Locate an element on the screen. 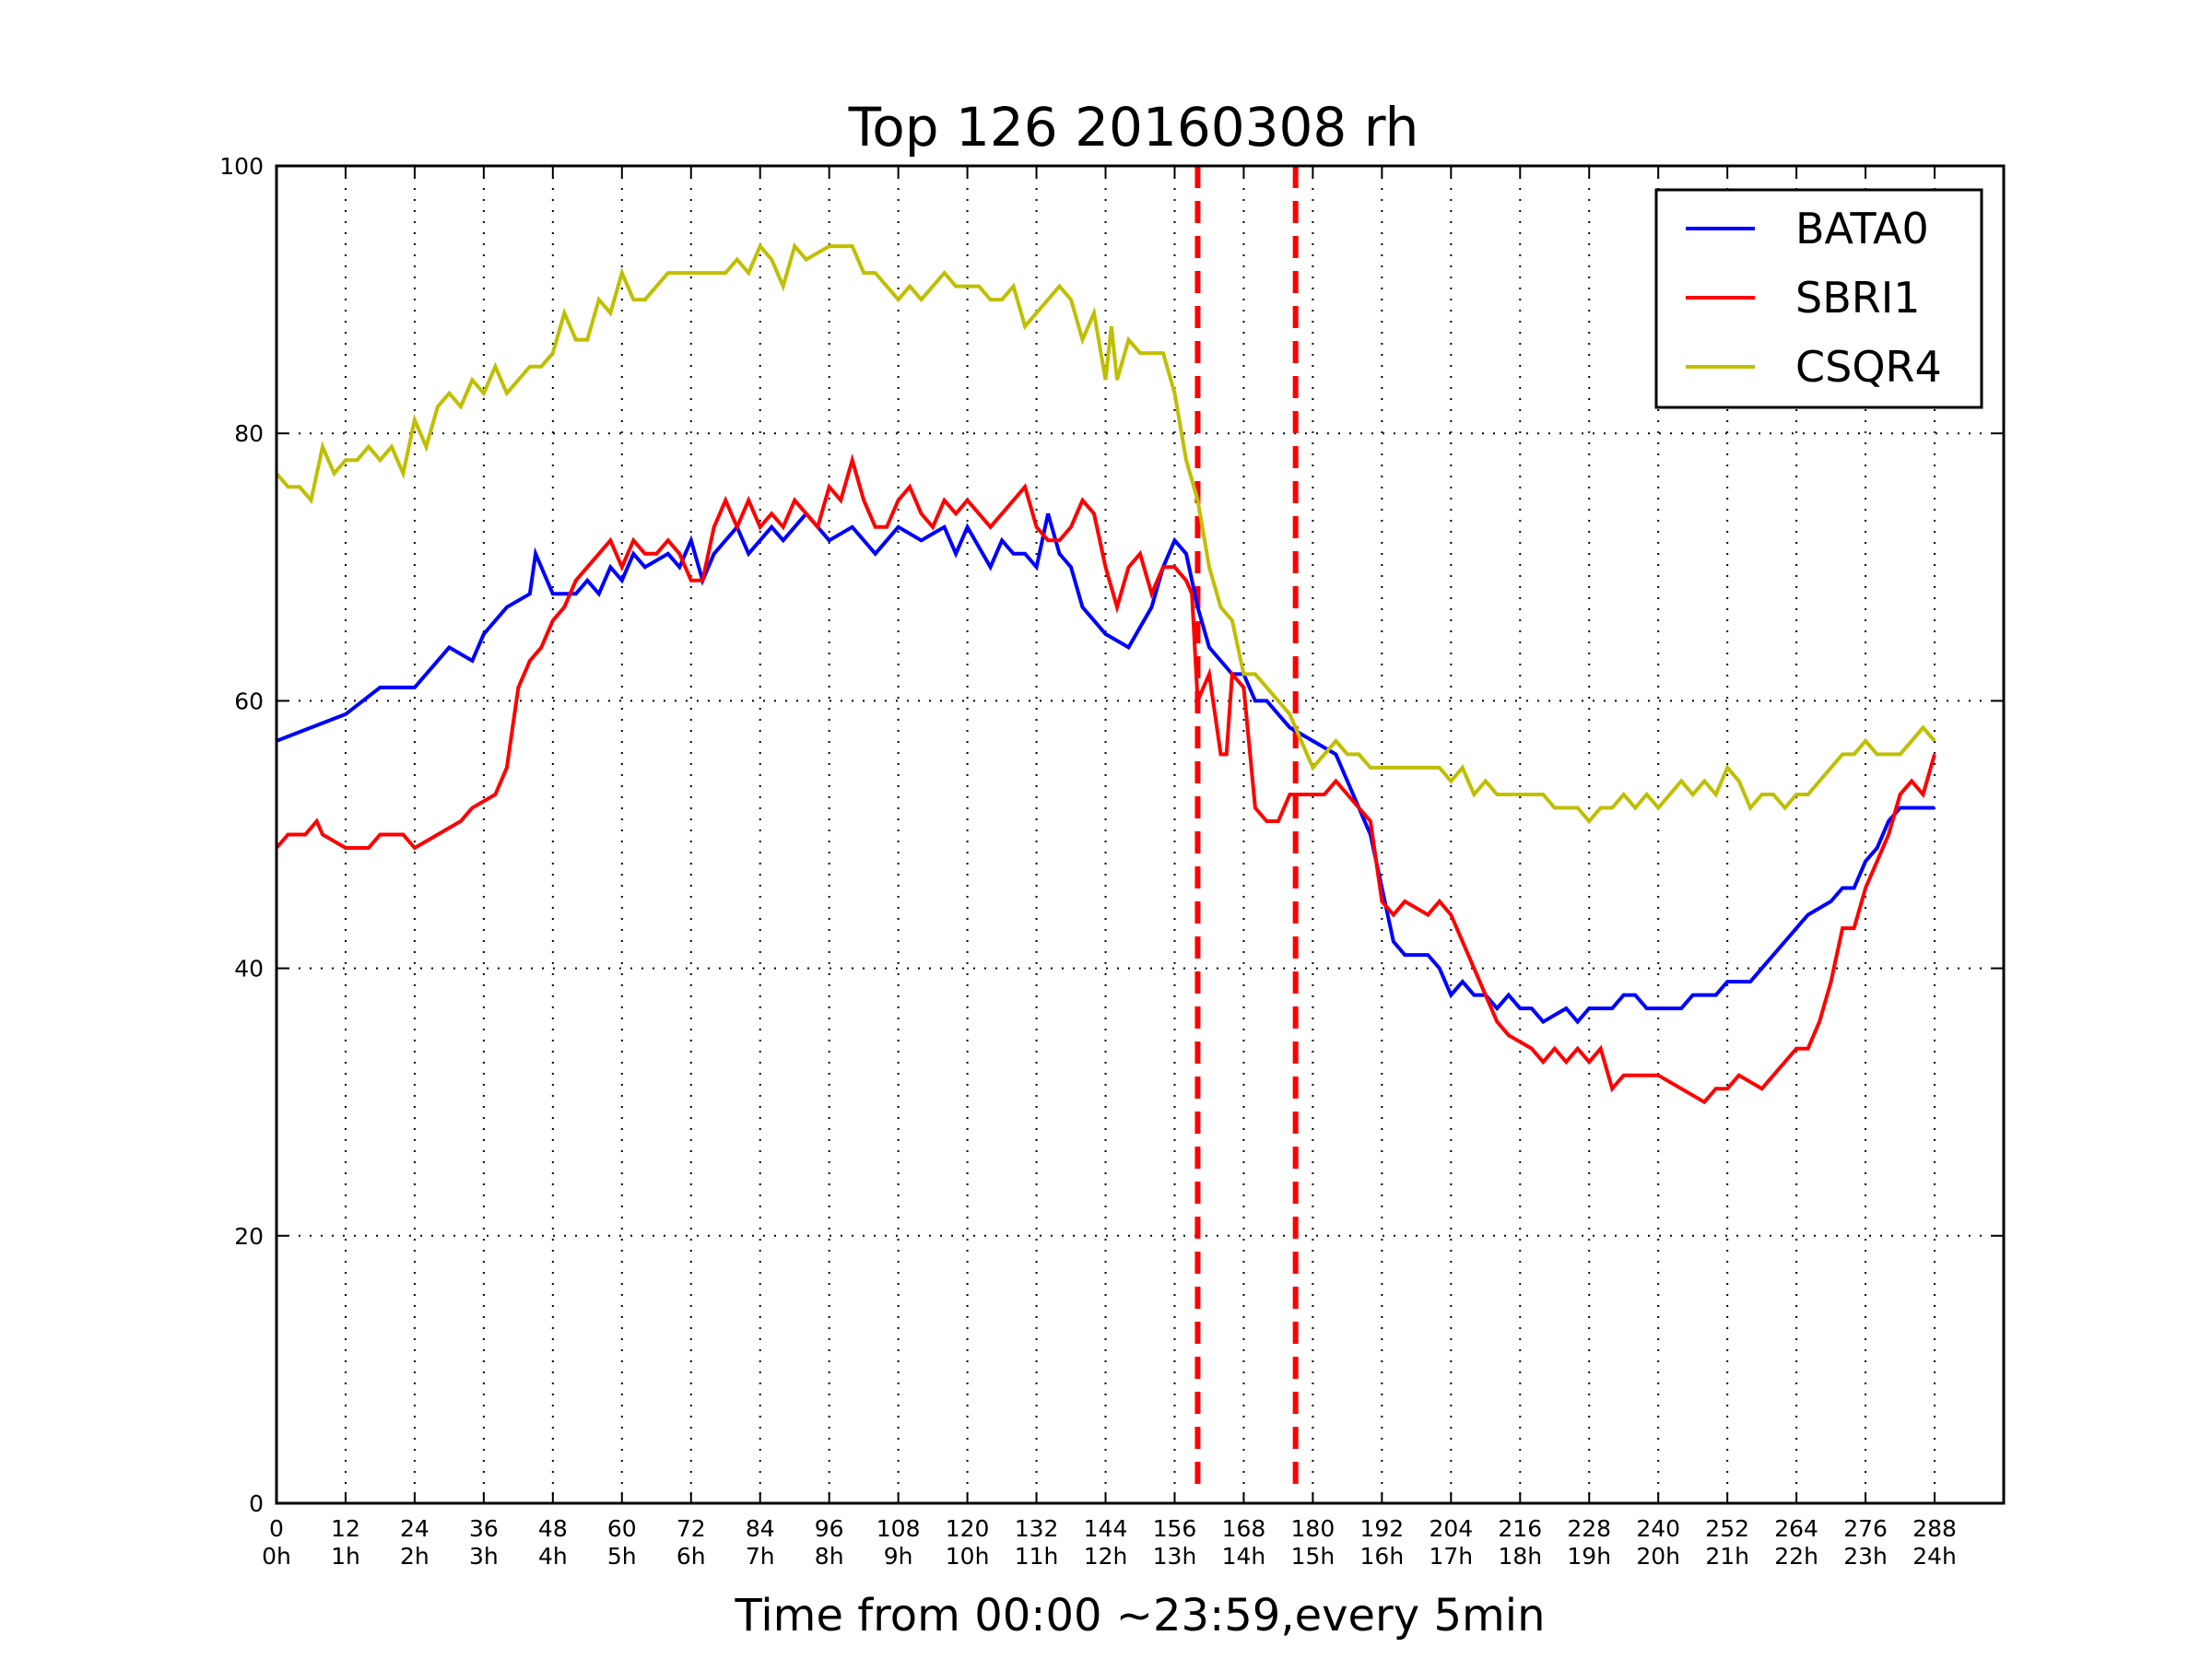 The image size is (2212, 1659). x-tick-sublabel: 2h is located at coordinates (414, 1556).